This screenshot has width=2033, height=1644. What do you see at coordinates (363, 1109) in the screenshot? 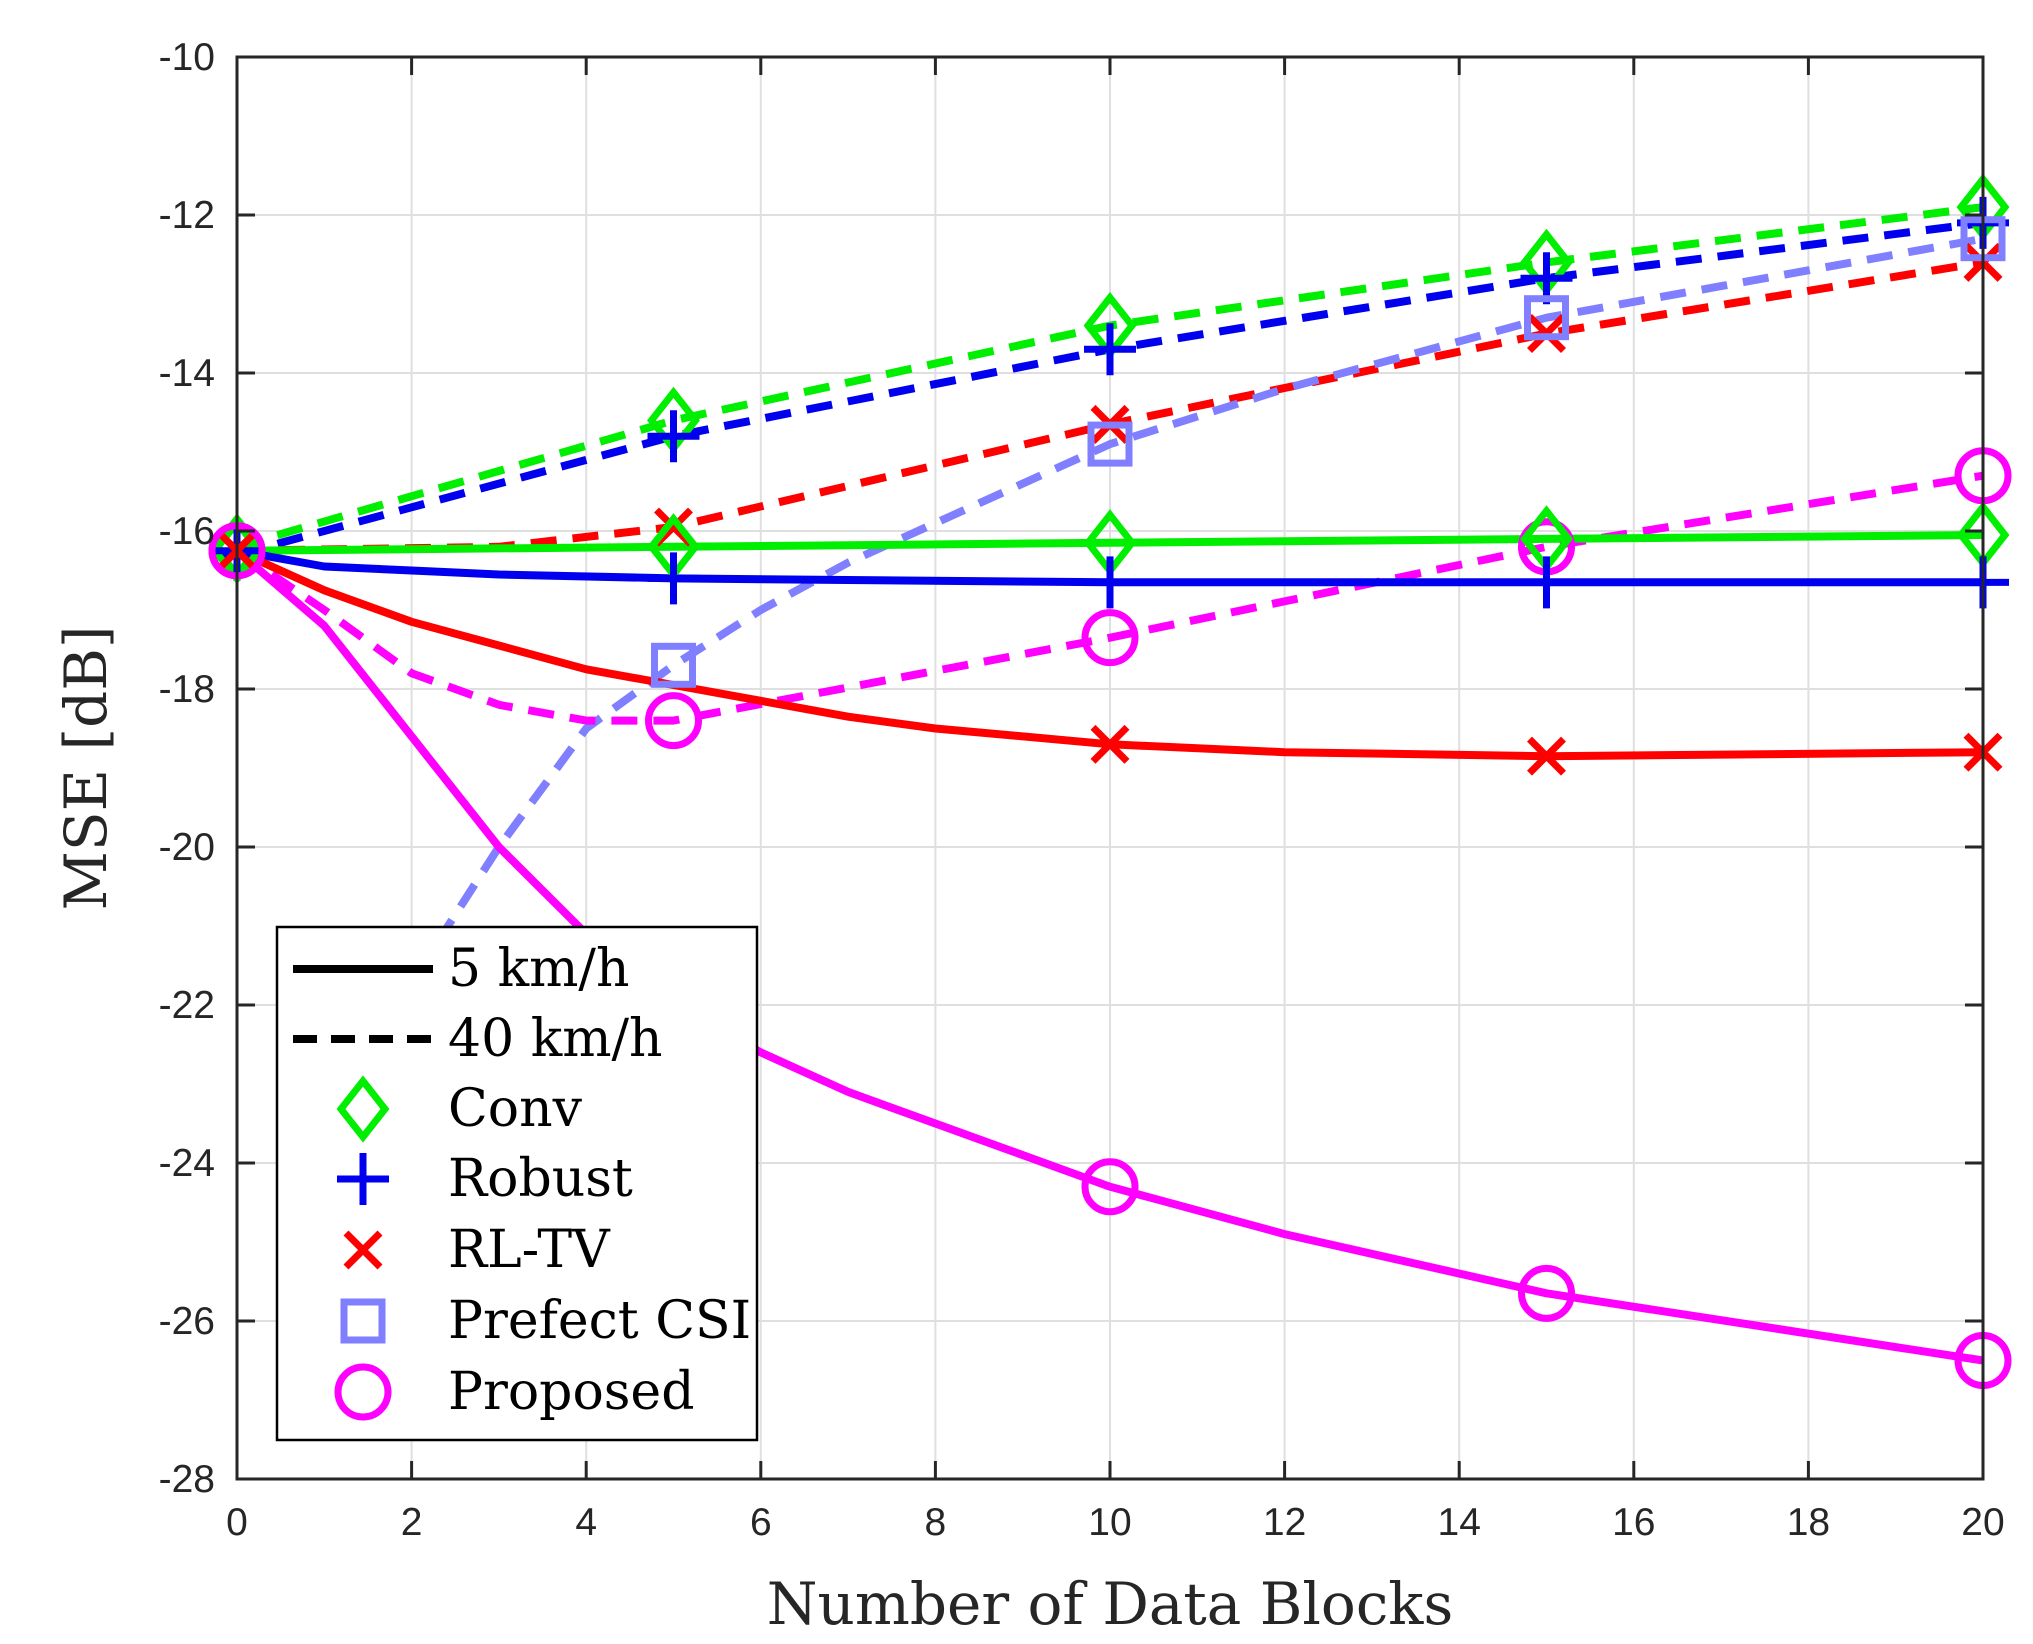
I see `legend-marker-conv` at bounding box center [363, 1109].